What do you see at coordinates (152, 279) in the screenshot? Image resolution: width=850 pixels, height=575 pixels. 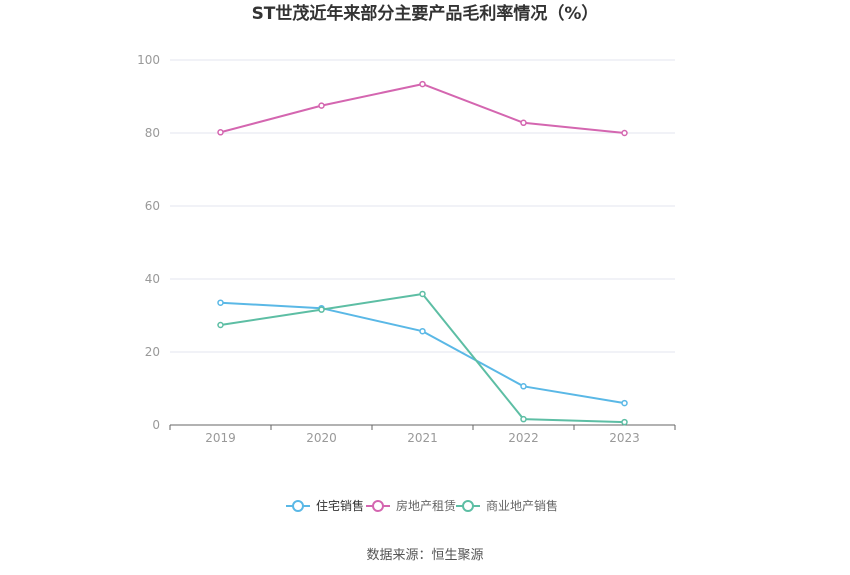 I see `y-tick-label: 40` at bounding box center [152, 279].